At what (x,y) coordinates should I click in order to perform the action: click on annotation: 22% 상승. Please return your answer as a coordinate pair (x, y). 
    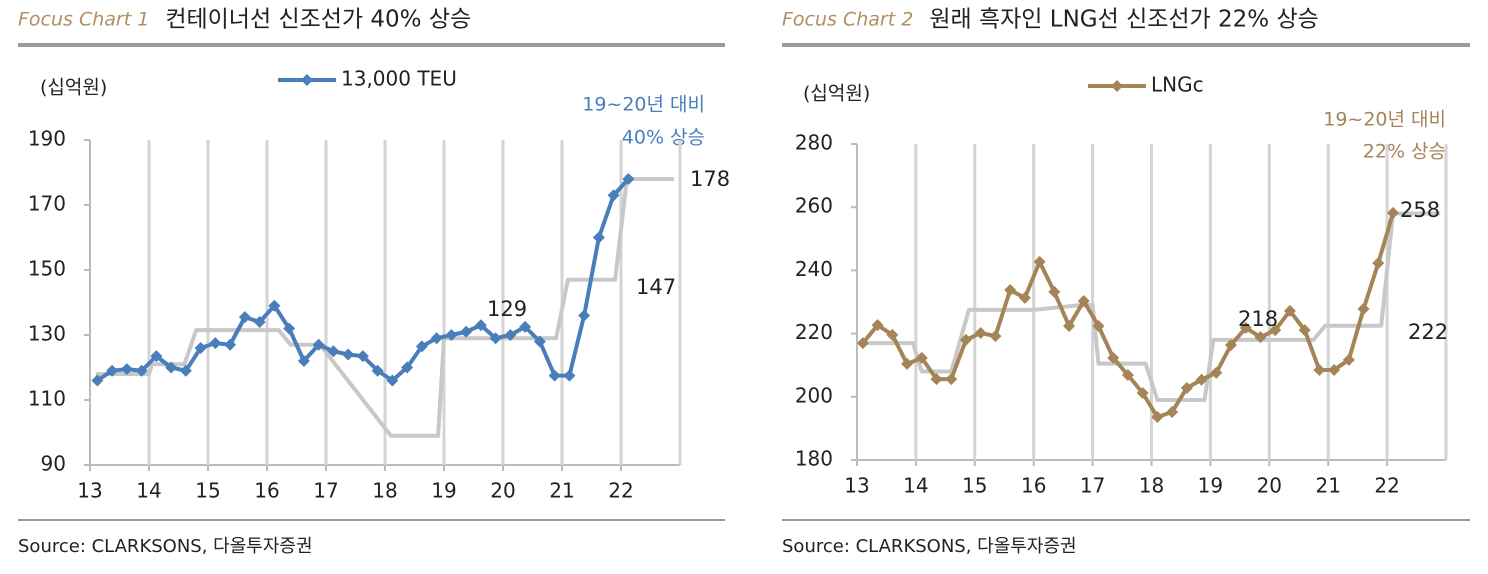
    Looking at the image, I should click on (1404, 152).